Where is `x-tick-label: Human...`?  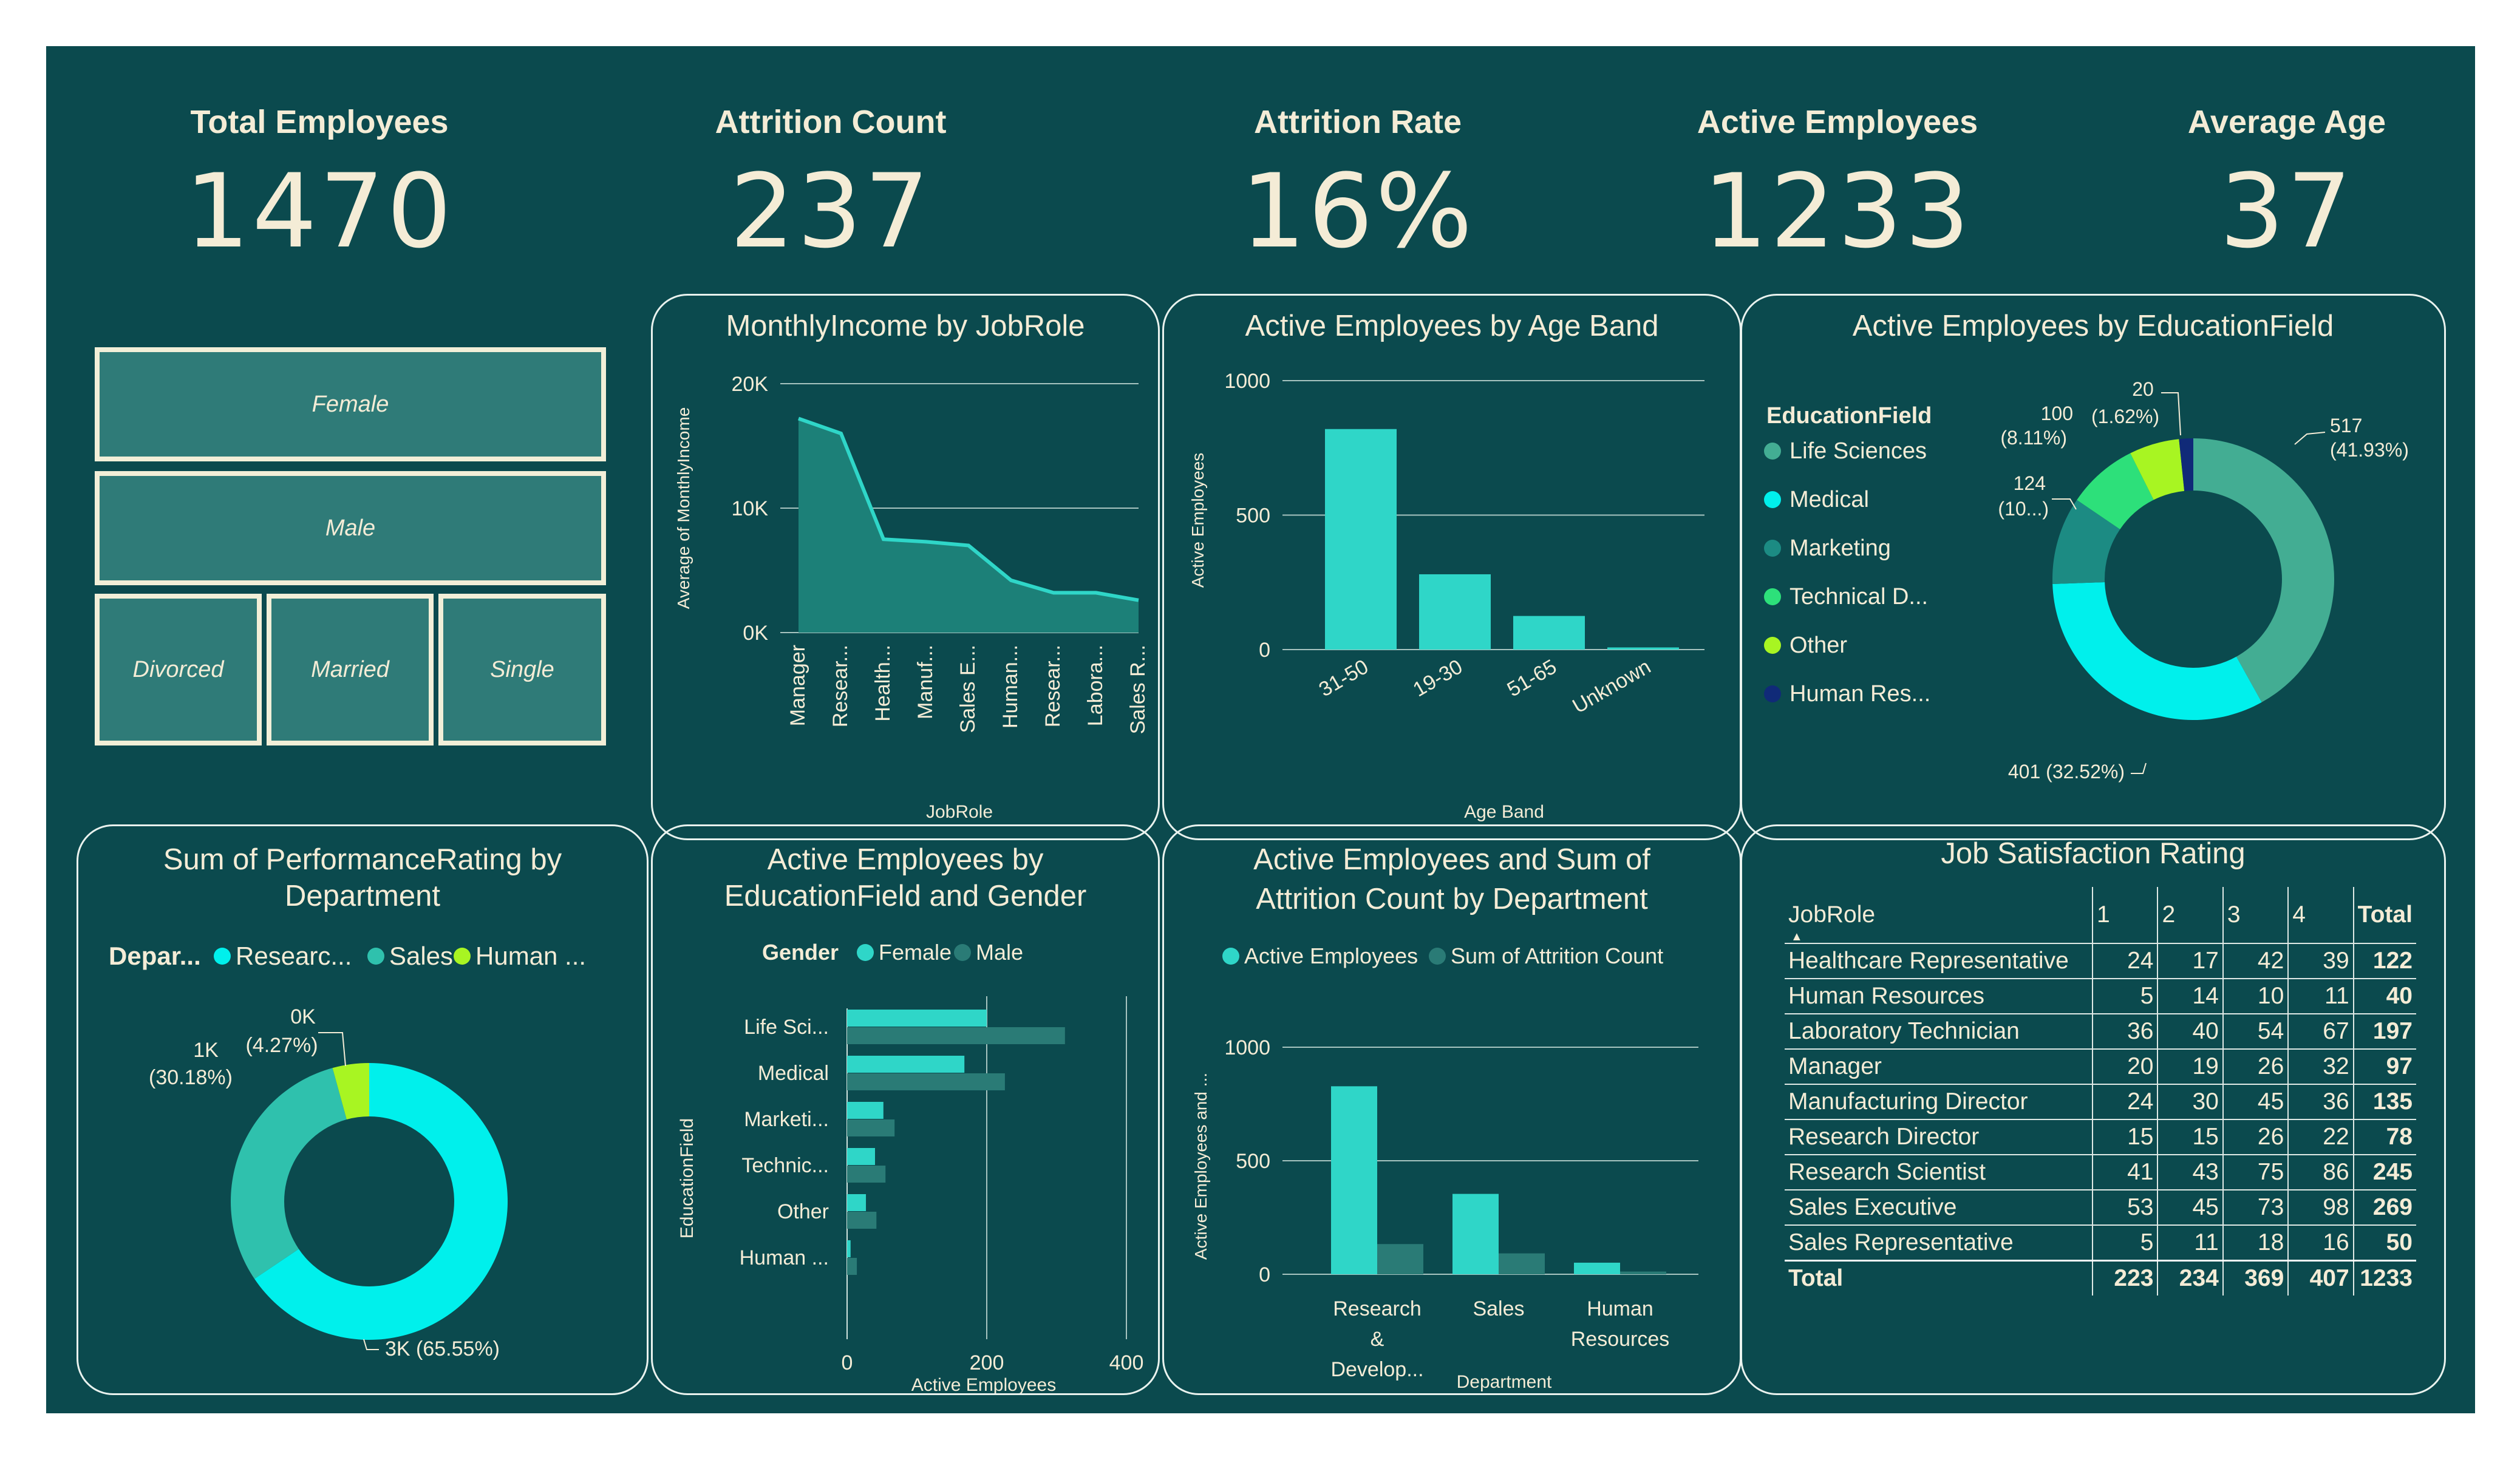 x-tick-label: Human... is located at coordinates (1010, 686).